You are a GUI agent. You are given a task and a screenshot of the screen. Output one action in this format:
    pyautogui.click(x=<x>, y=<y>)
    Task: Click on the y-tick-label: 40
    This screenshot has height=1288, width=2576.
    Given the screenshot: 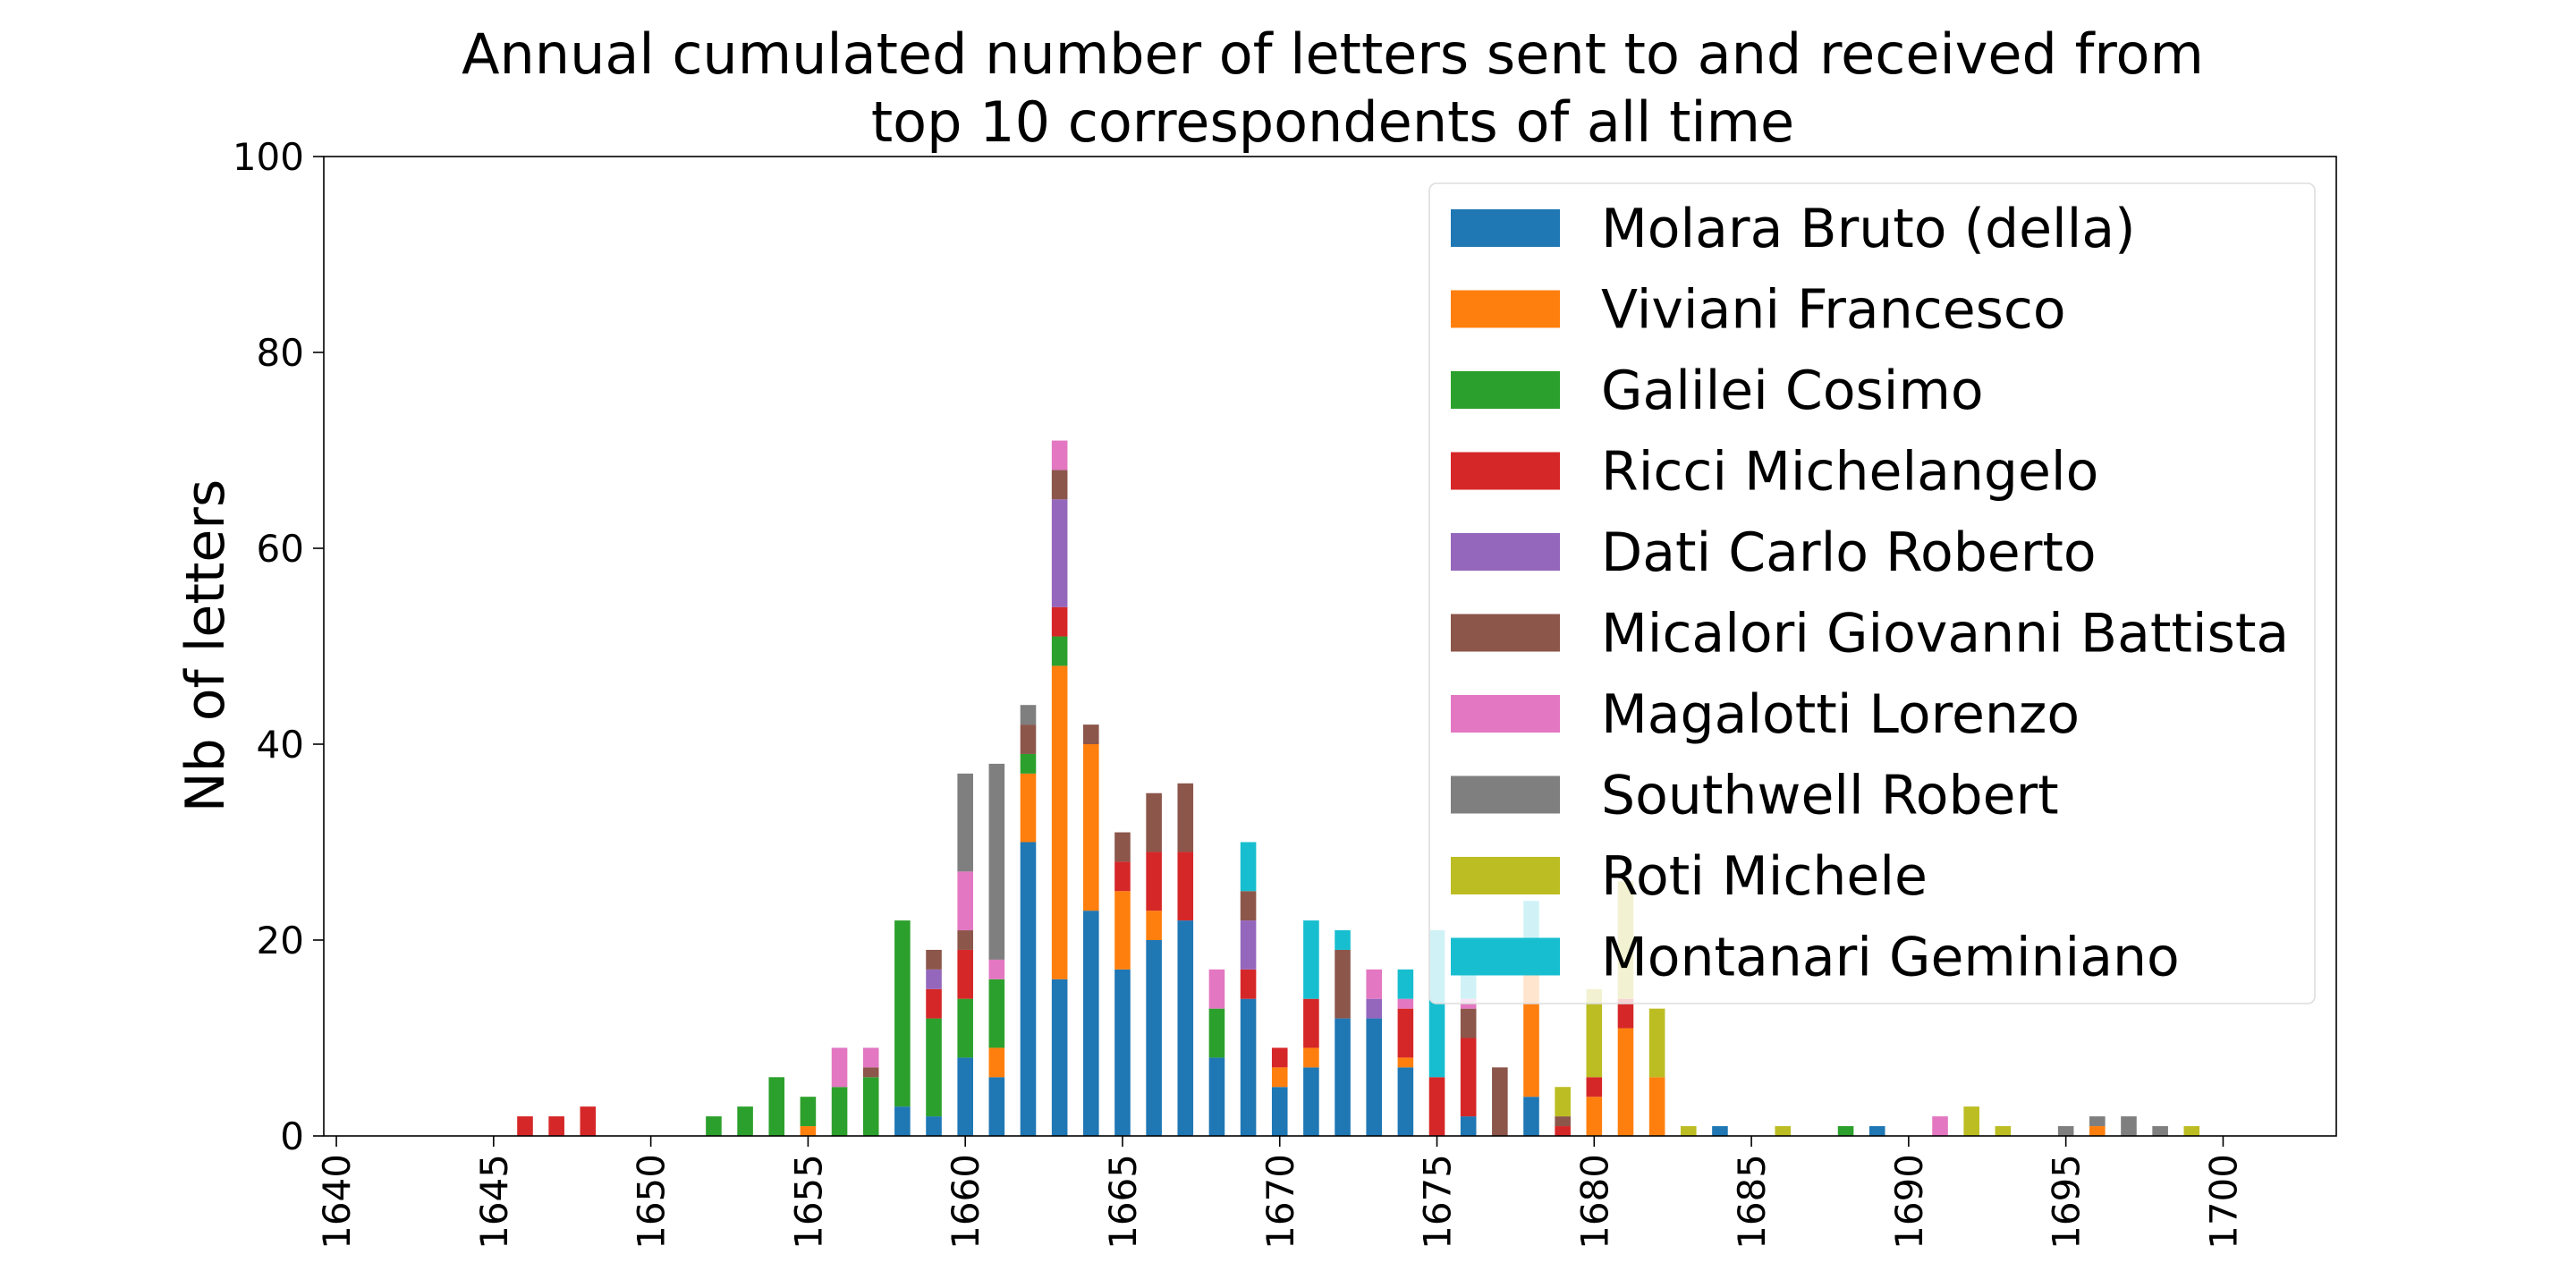 What is the action you would take?
    pyautogui.click(x=280, y=745)
    